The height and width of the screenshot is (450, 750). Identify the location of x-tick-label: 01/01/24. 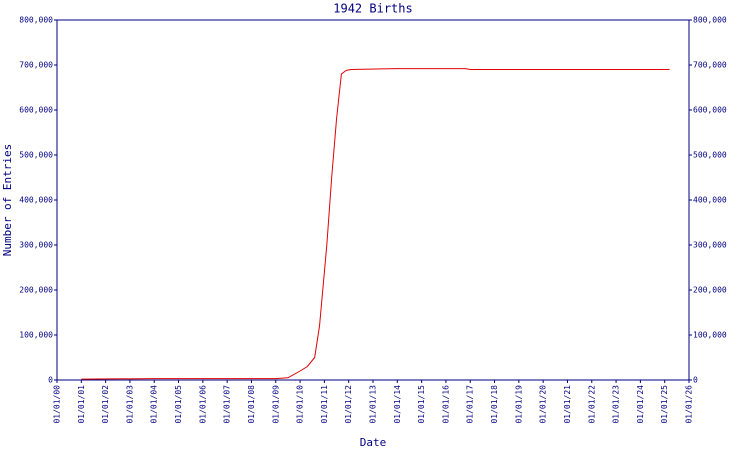
(640, 404).